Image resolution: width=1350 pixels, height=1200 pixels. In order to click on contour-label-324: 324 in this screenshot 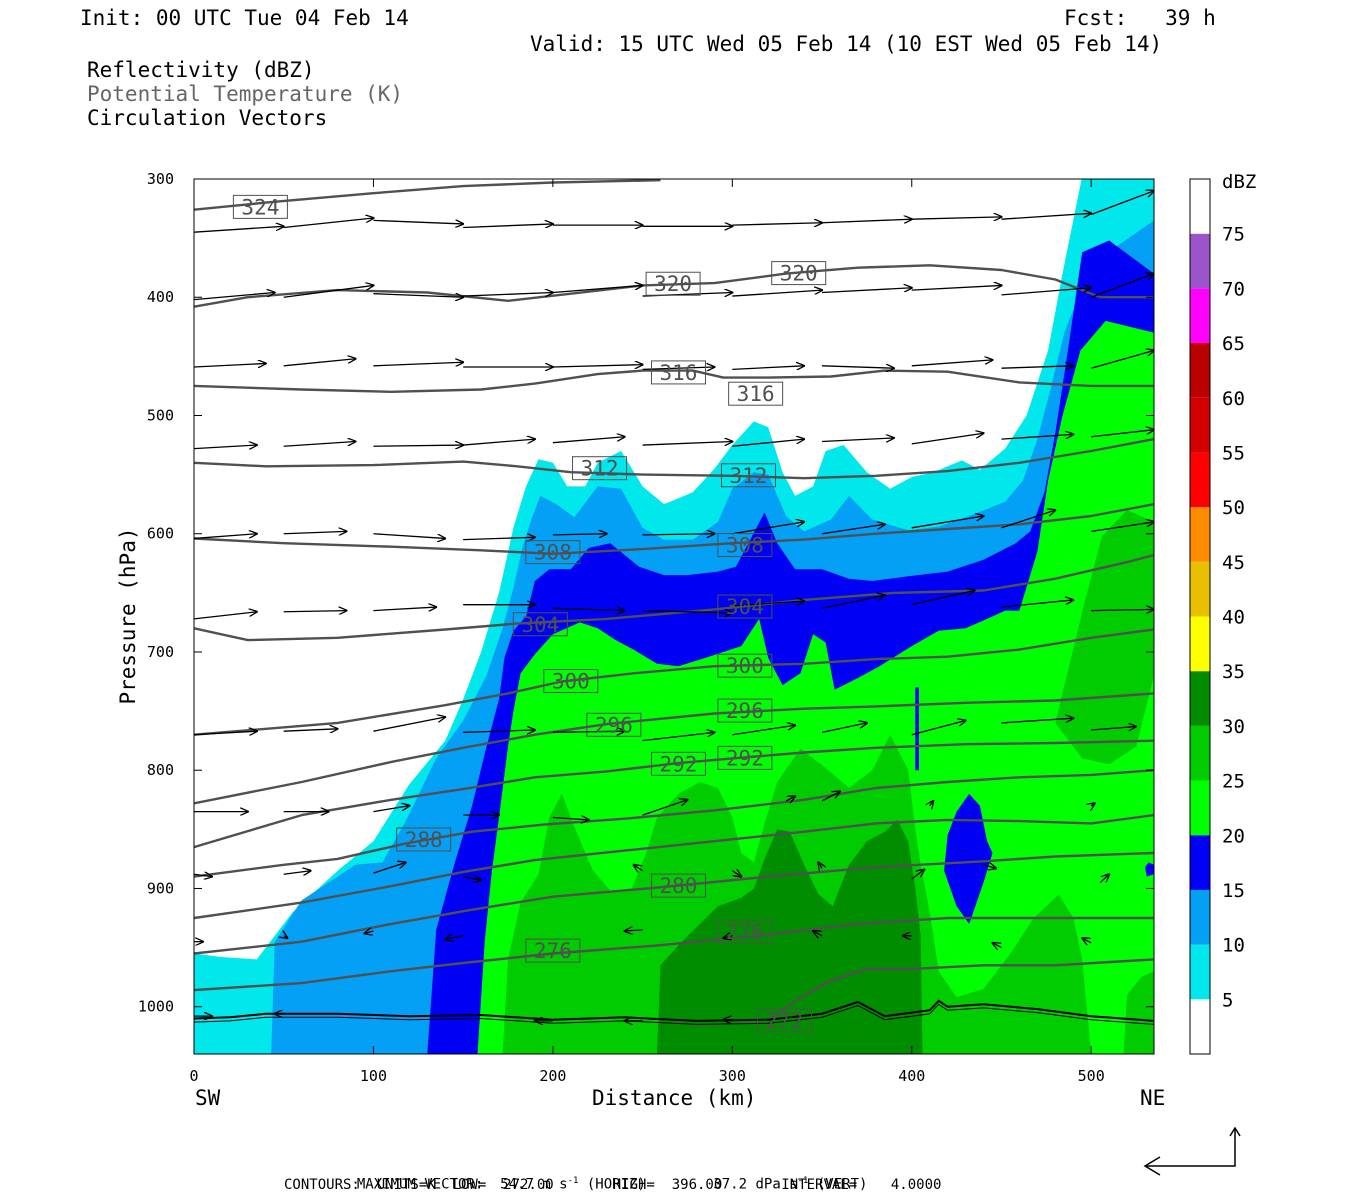, I will do `click(260, 206)`.